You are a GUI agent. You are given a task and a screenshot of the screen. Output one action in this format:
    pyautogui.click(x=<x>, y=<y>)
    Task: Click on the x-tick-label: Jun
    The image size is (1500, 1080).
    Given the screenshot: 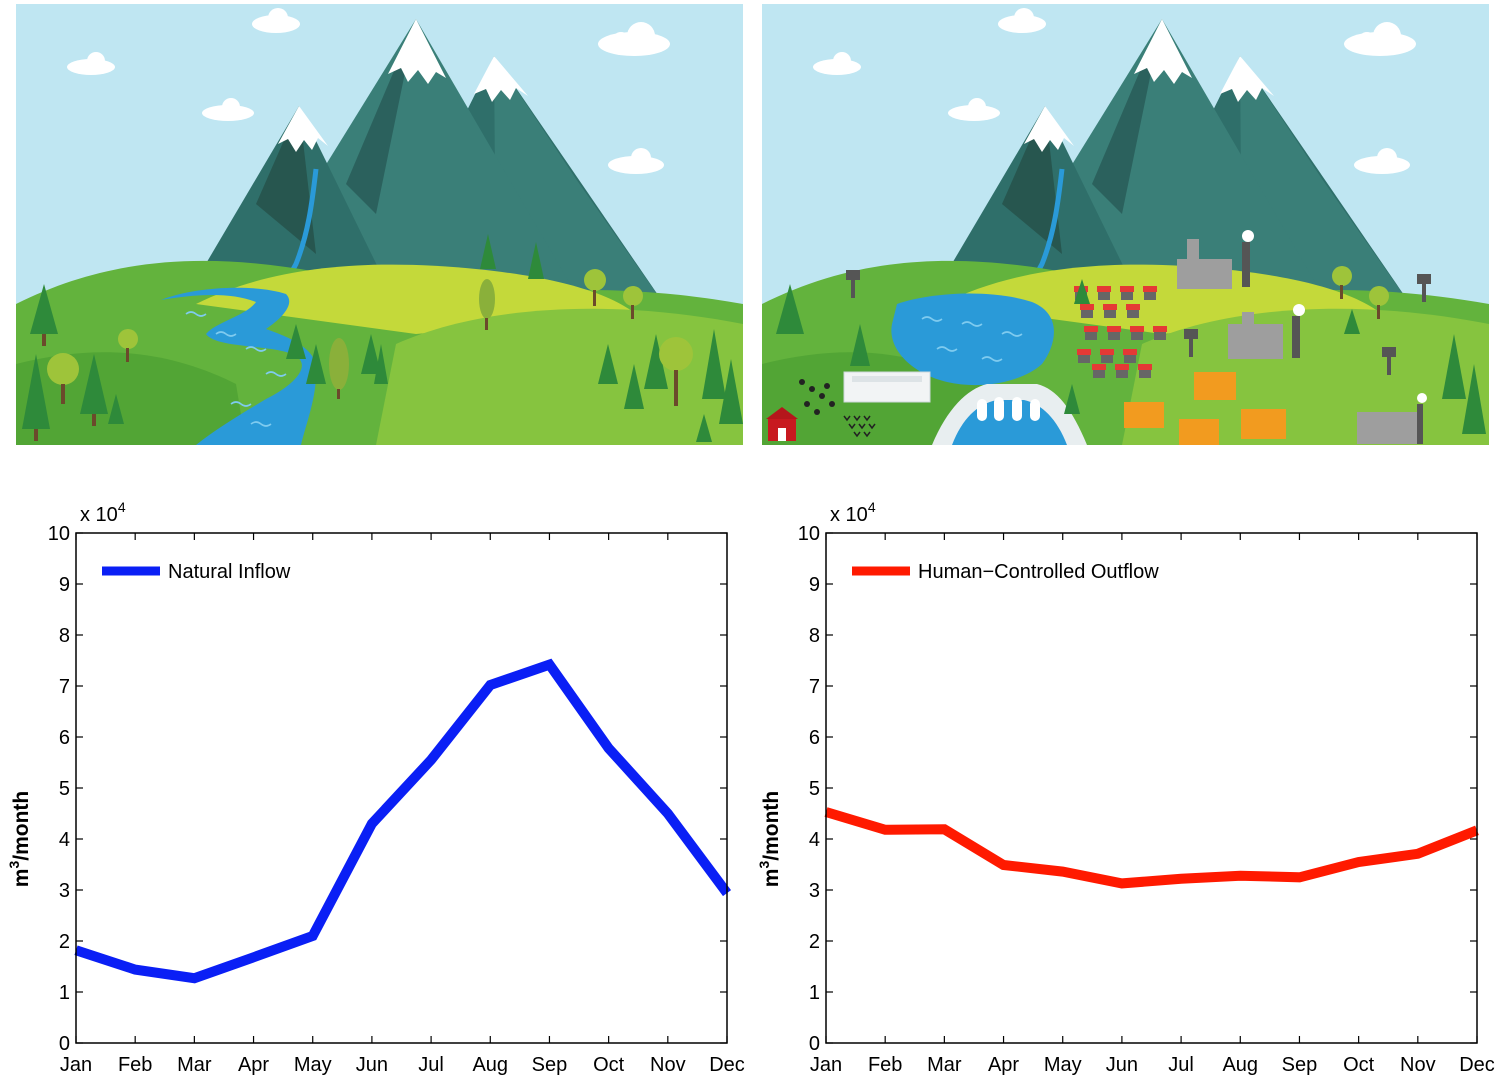 What is the action you would take?
    pyautogui.click(x=372, y=1065)
    